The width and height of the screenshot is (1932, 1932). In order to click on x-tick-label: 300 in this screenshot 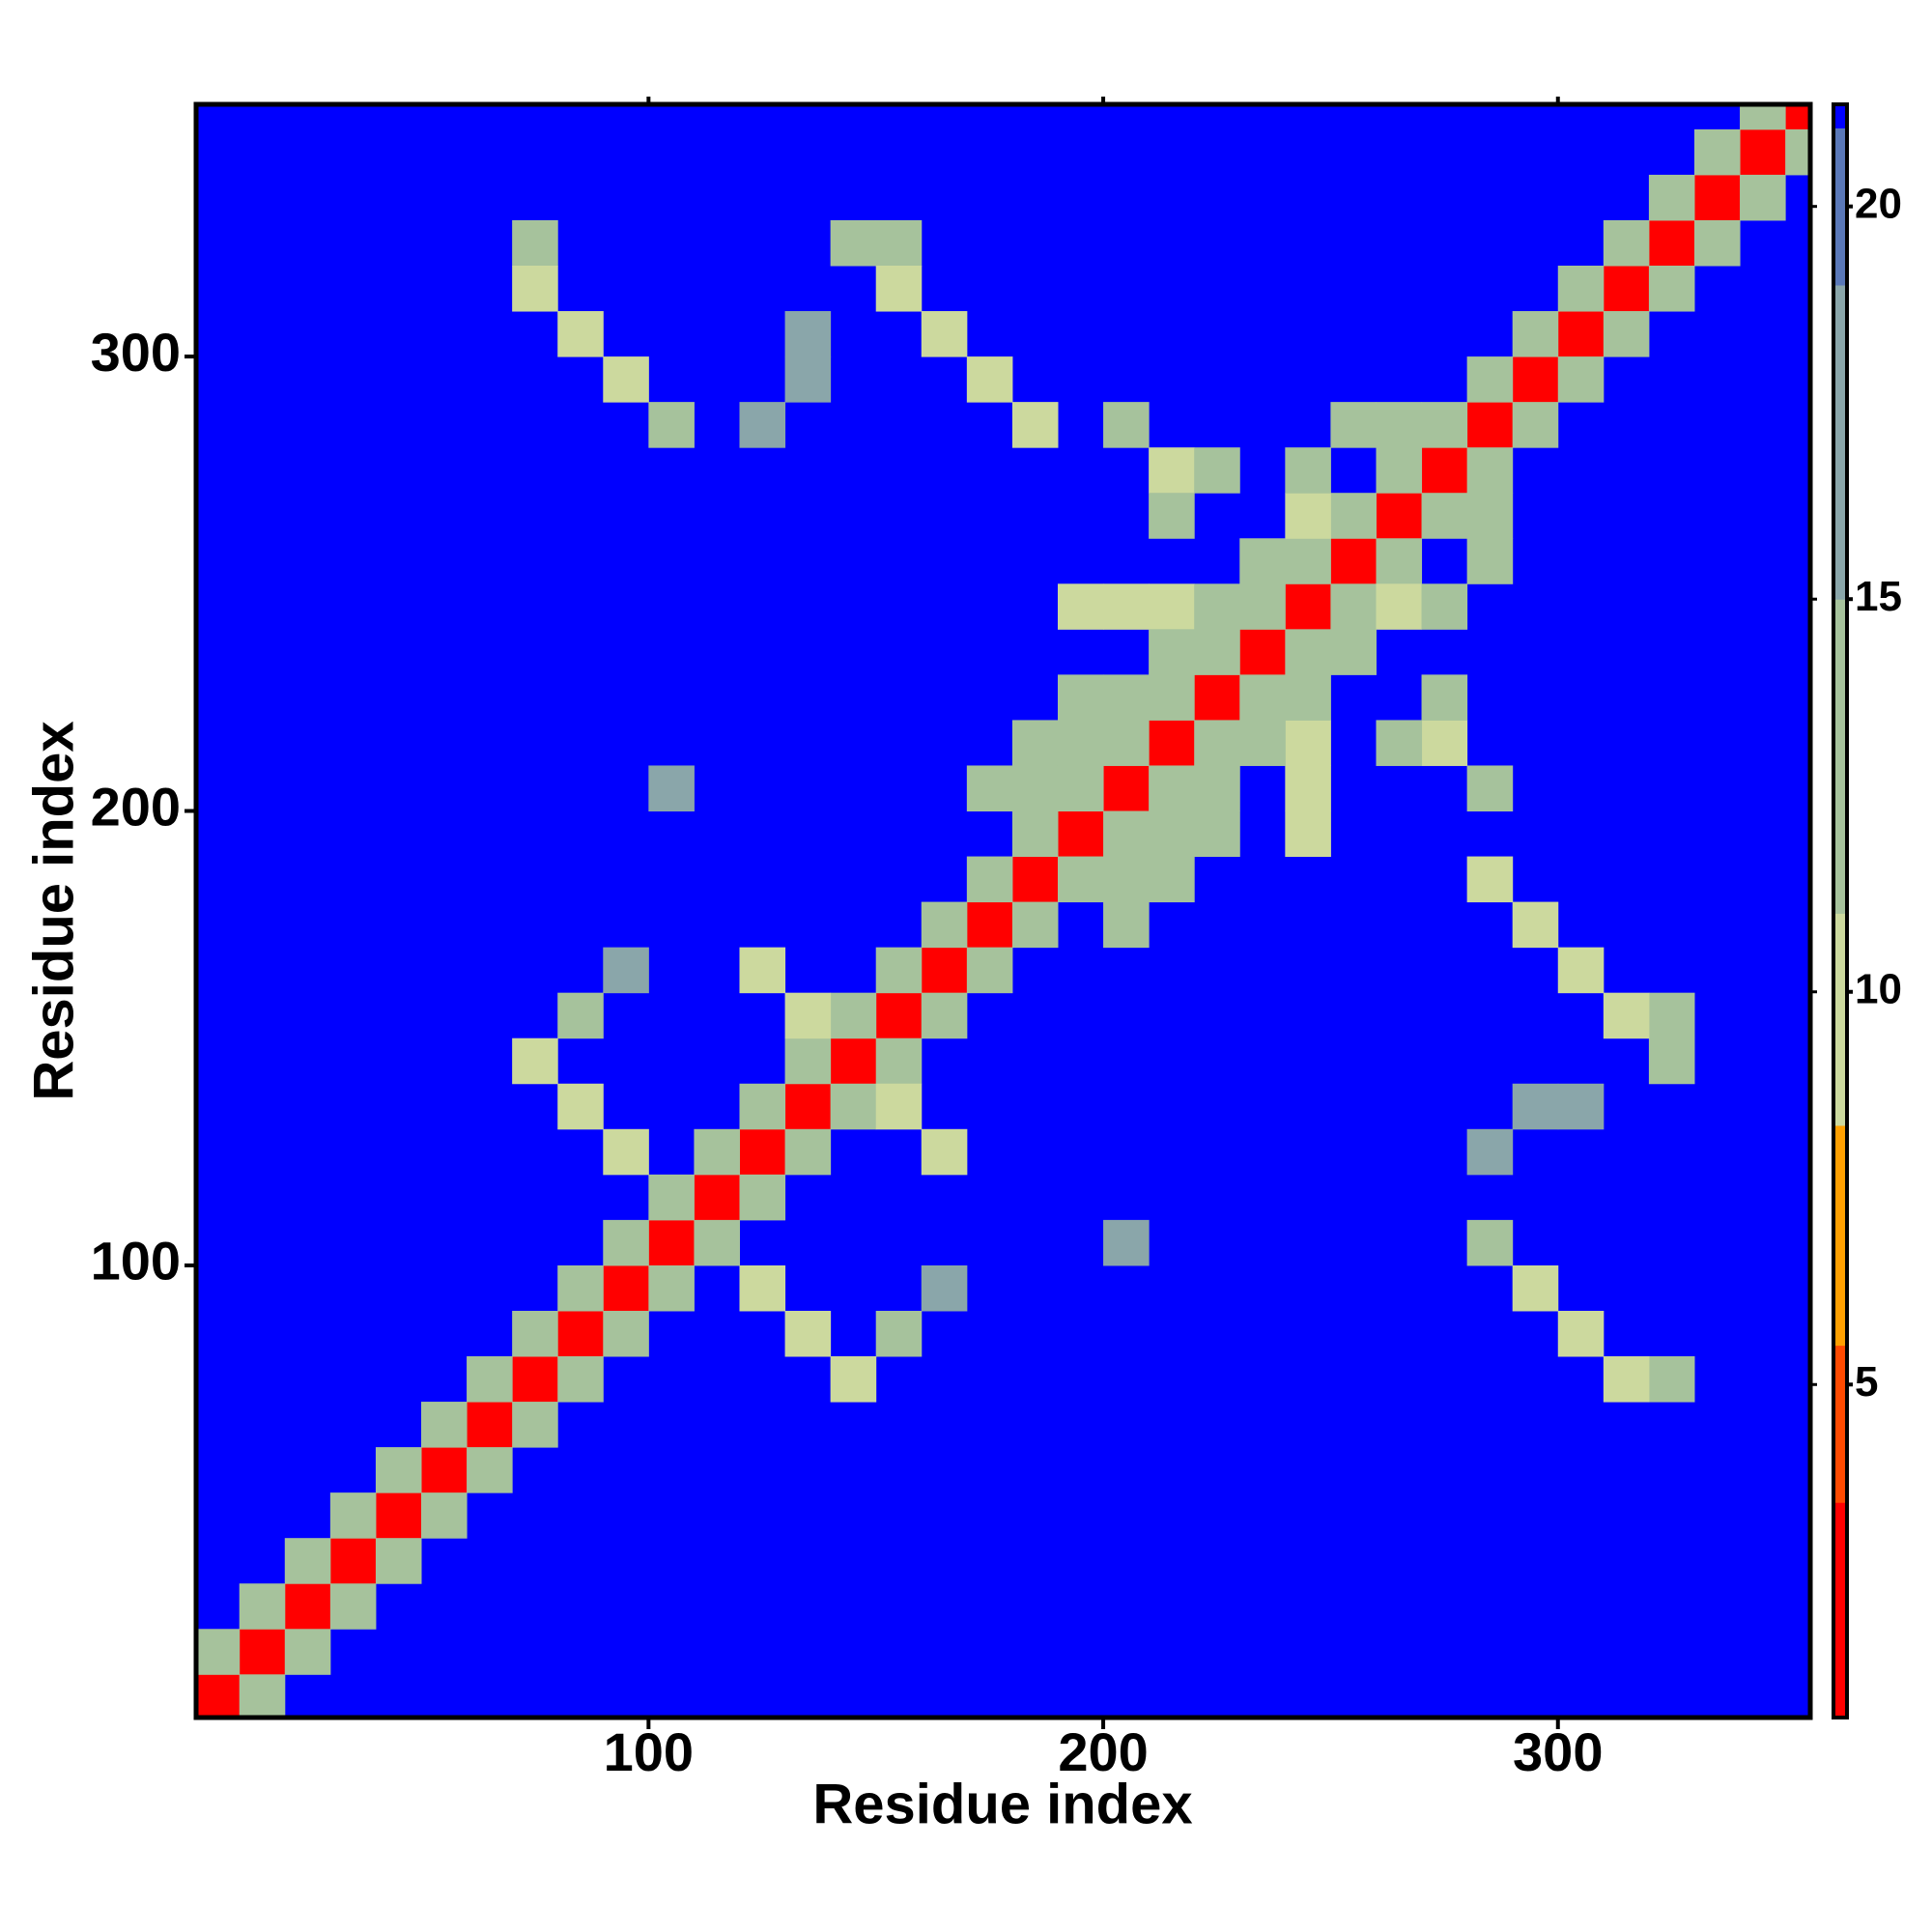, I will do `click(1558, 1751)`.